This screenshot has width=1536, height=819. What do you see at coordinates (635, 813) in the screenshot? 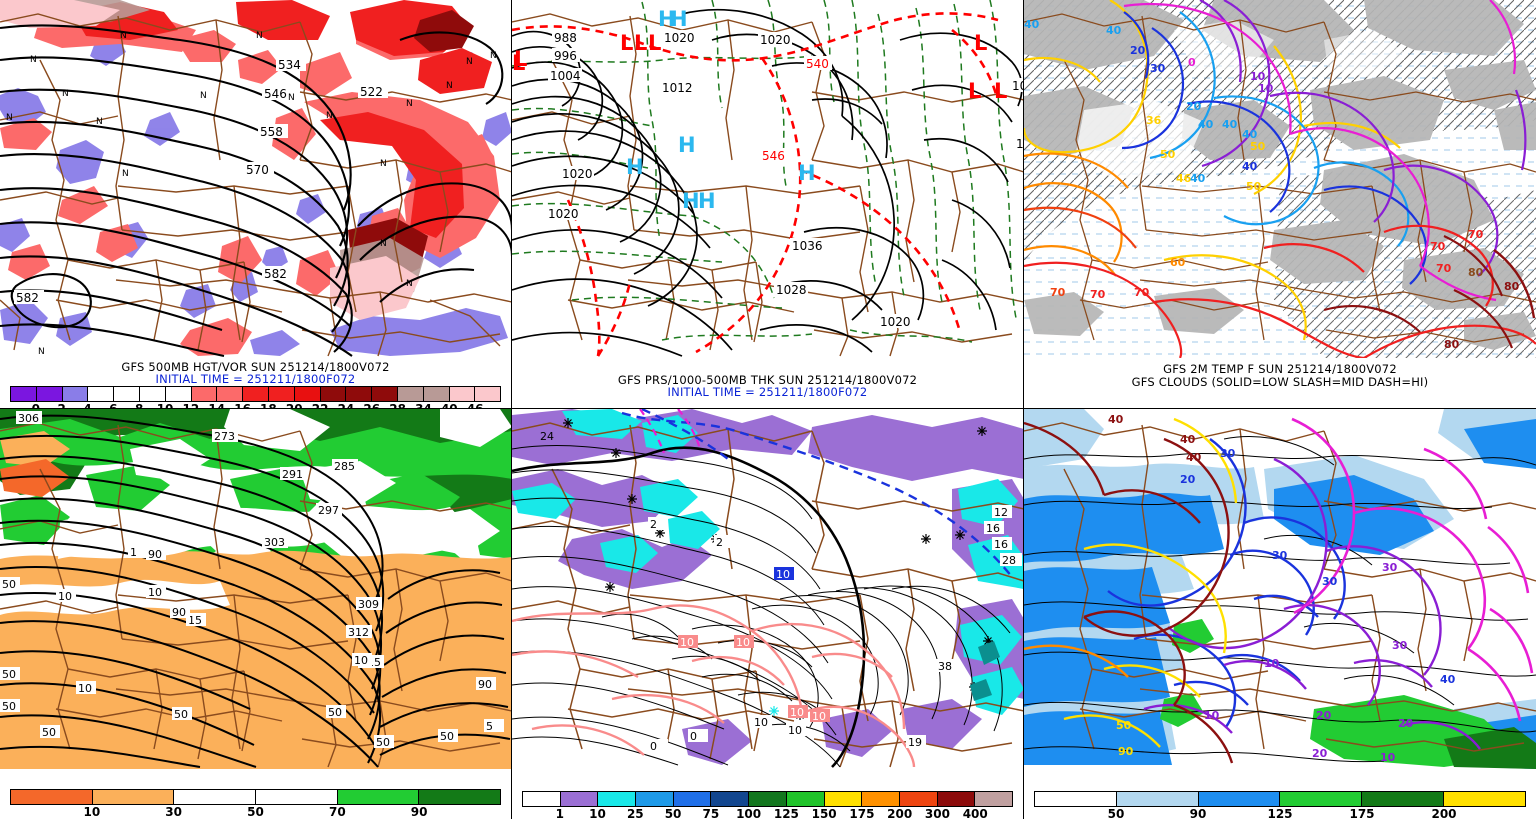
I see `colorbar-tick-label: 25` at bounding box center [635, 813].